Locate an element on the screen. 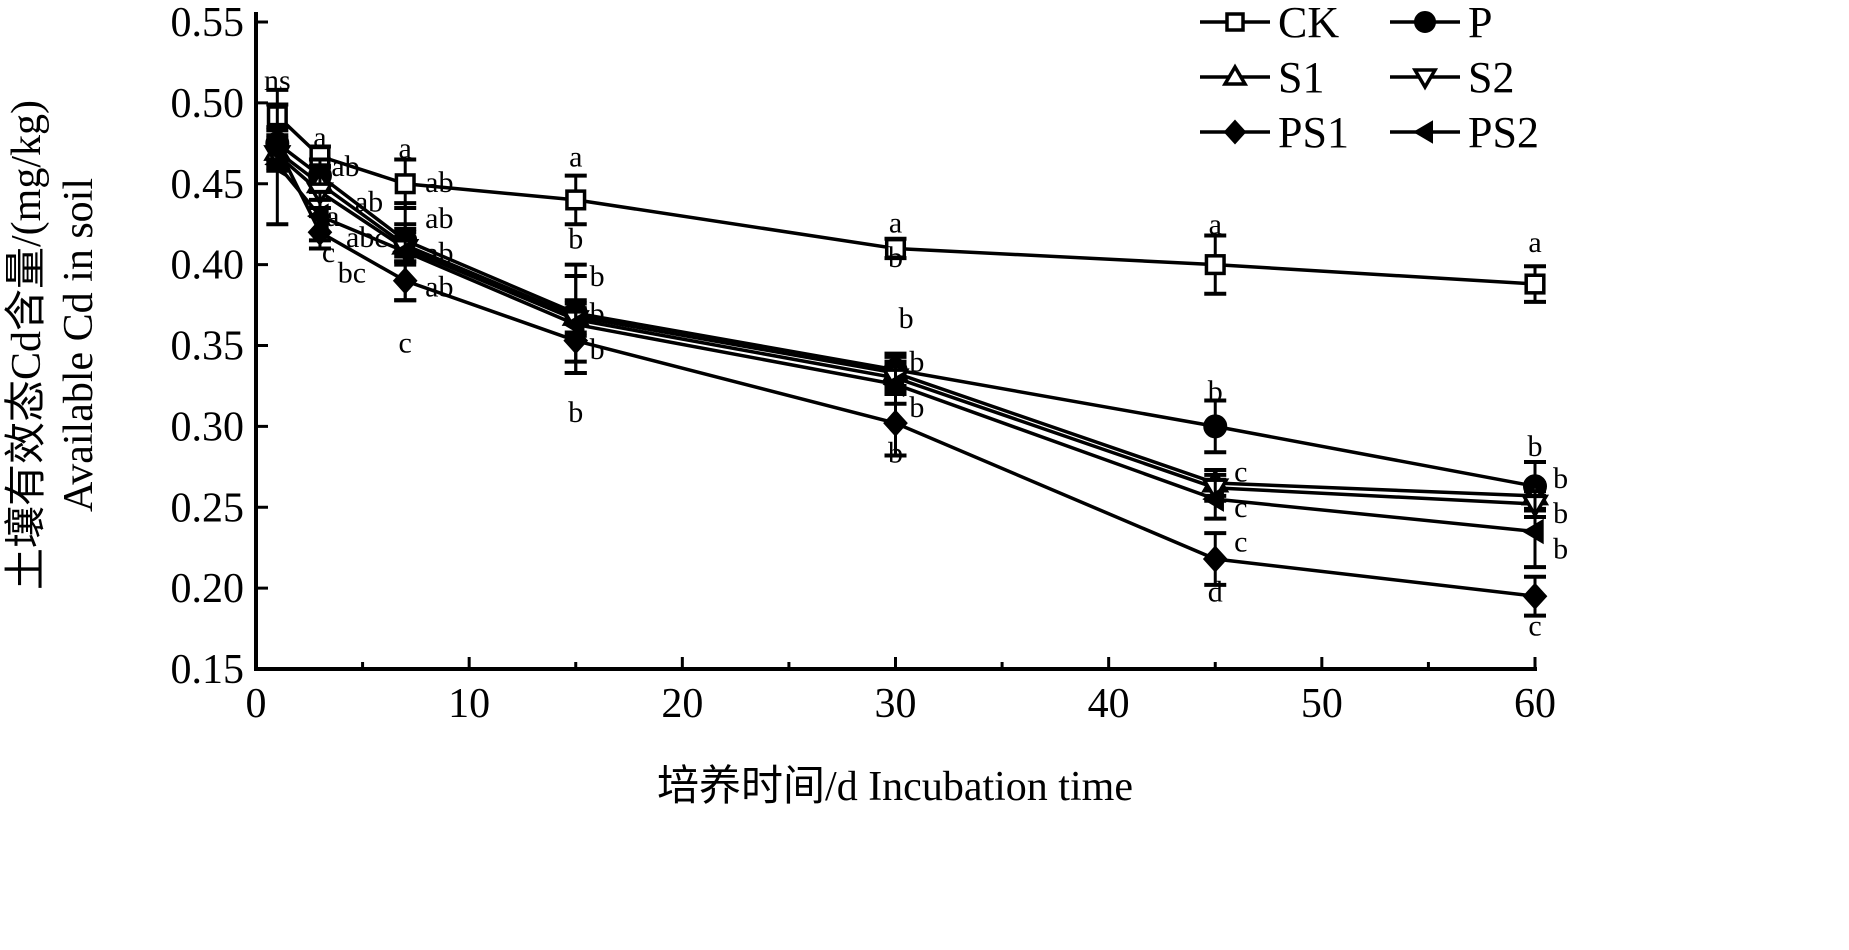 Image resolution: width=1849 pixels, height=950 pixels. significance-label: ns is located at coordinates (277, 80).